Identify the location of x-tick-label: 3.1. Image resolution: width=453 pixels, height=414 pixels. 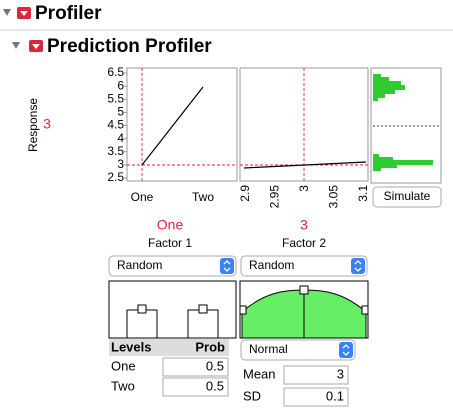
(363, 193).